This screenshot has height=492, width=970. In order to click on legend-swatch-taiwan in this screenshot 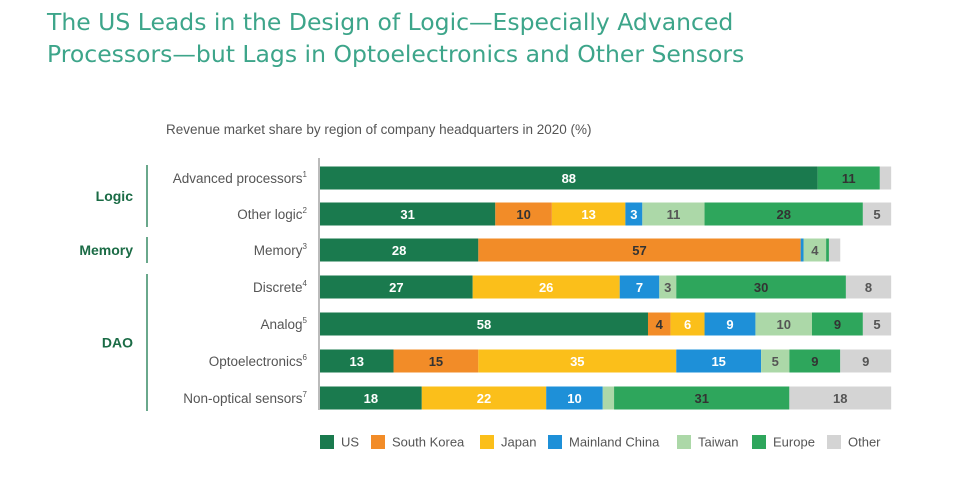, I will do `click(684, 442)`.